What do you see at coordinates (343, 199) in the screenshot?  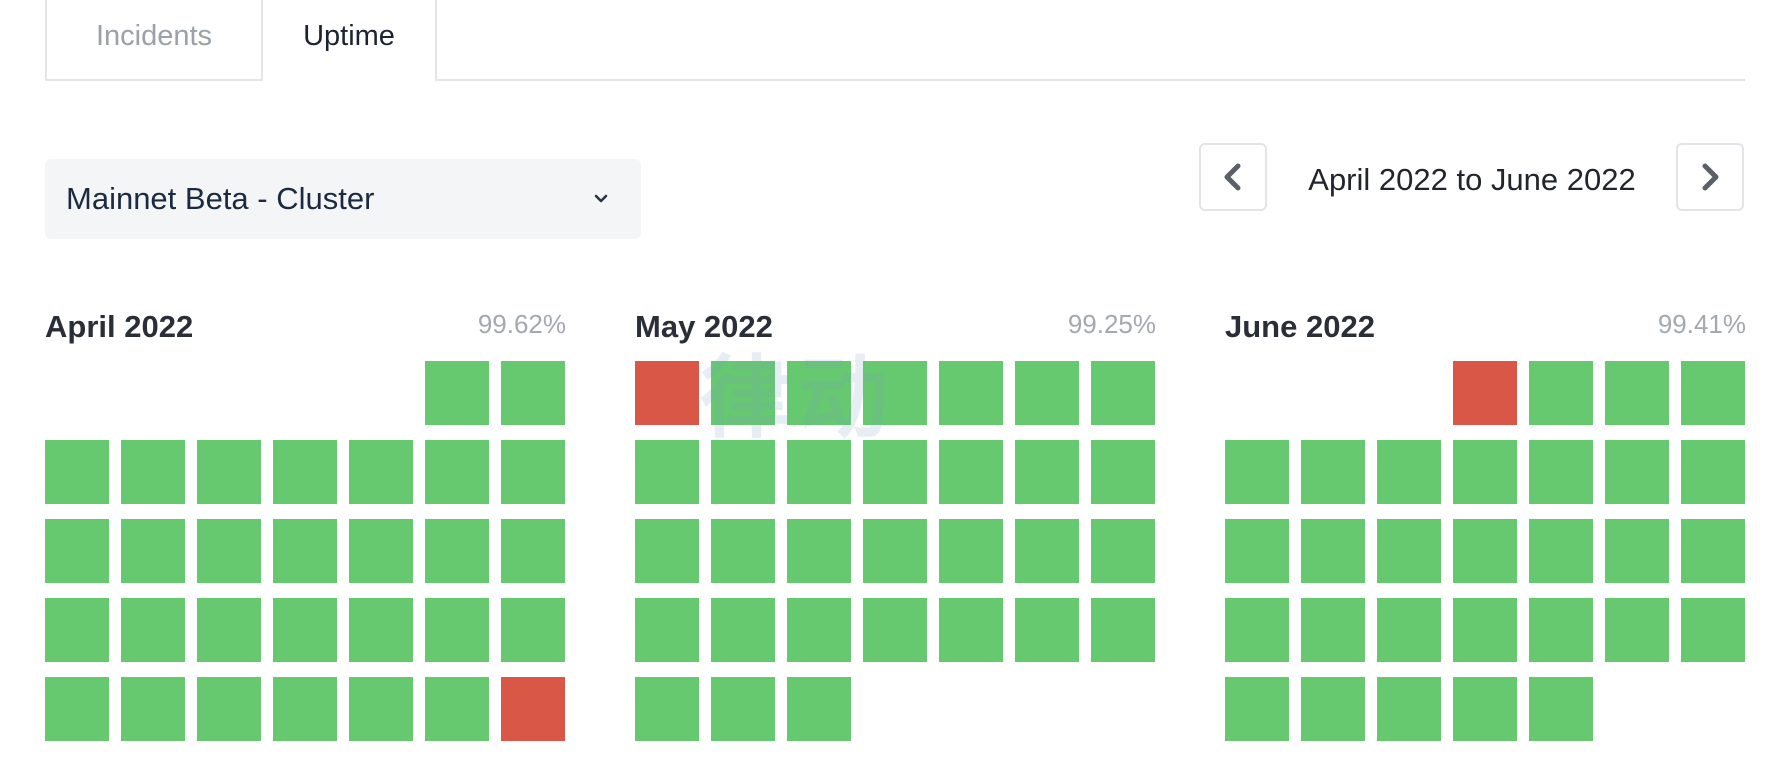 I see `cluster-select: Mainnet Beta - Cluster` at bounding box center [343, 199].